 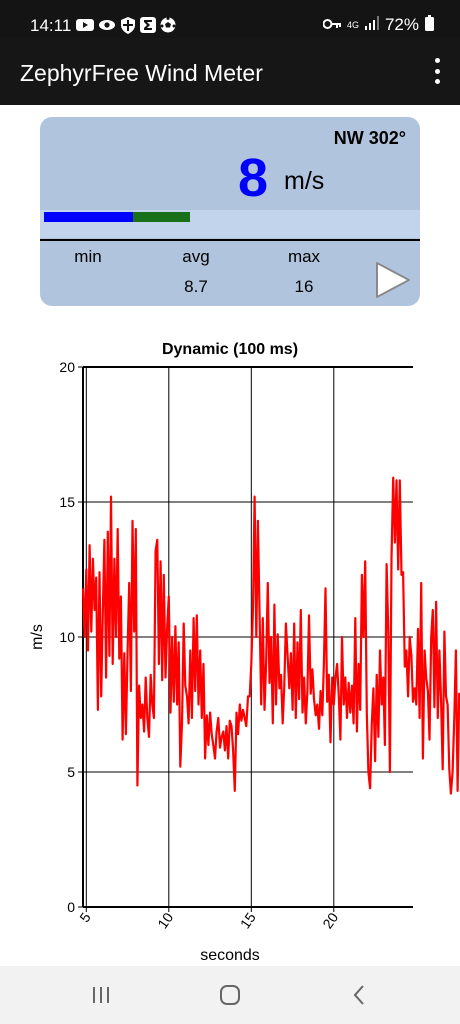 I want to click on status-time: 14:11, so click(x=51, y=25).